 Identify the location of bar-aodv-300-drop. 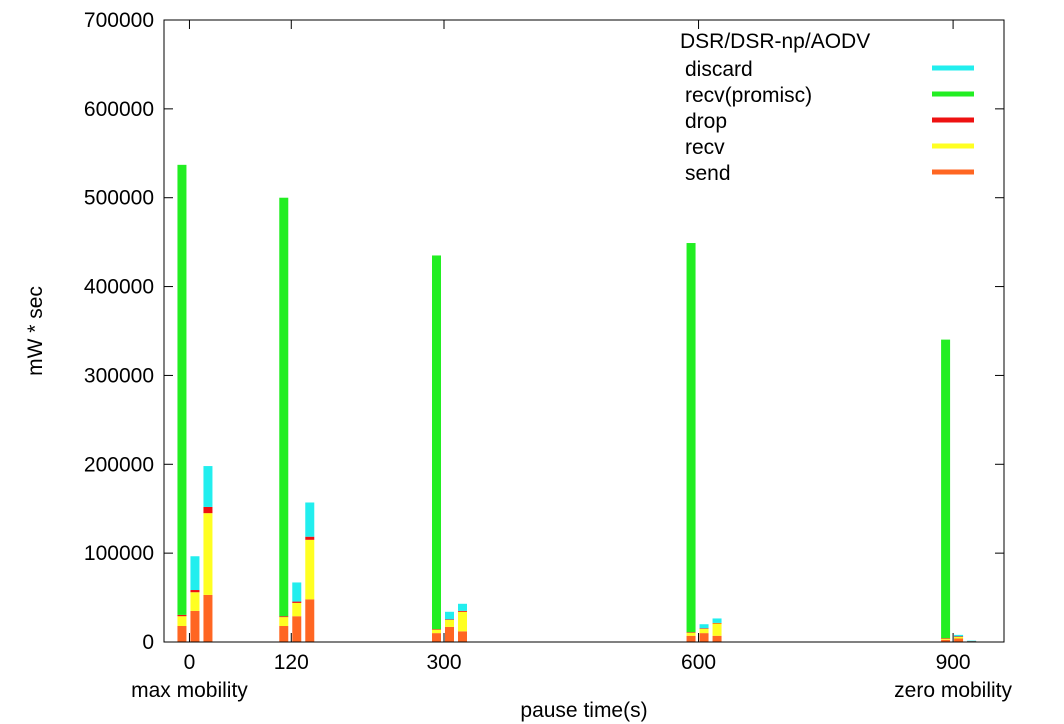
(462, 611).